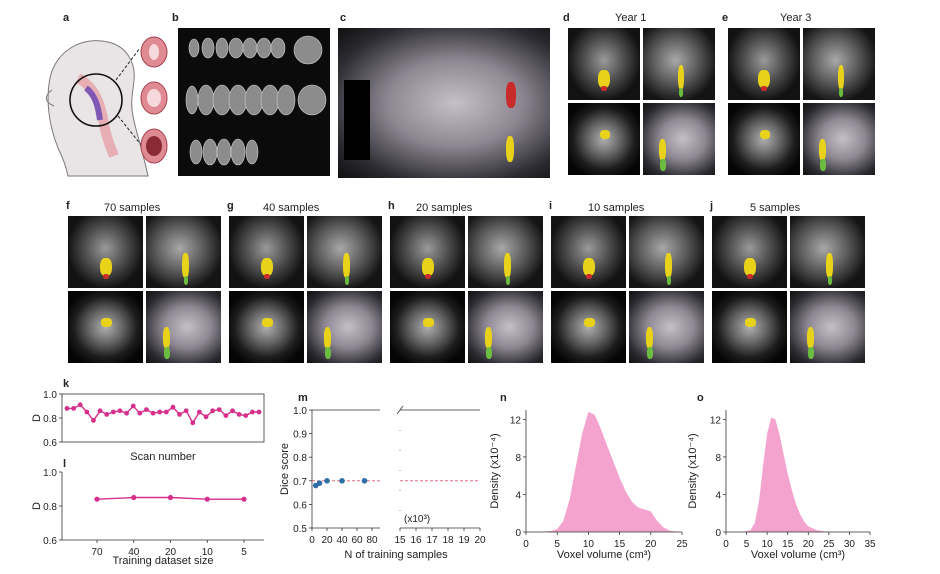 The image size is (940, 574). What do you see at coordinates (175, 18) in the screenshot?
I see `panel-label-b: b` at bounding box center [175, 18].